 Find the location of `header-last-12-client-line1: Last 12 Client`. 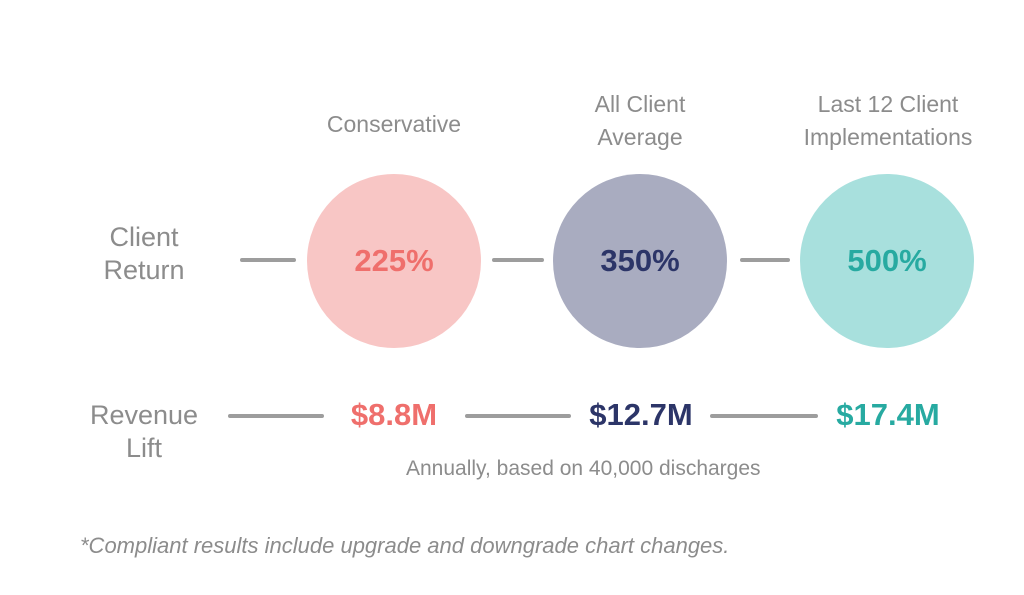

header-last-12-client-line1: Last 12 Client is located at coordinates (888, 104).